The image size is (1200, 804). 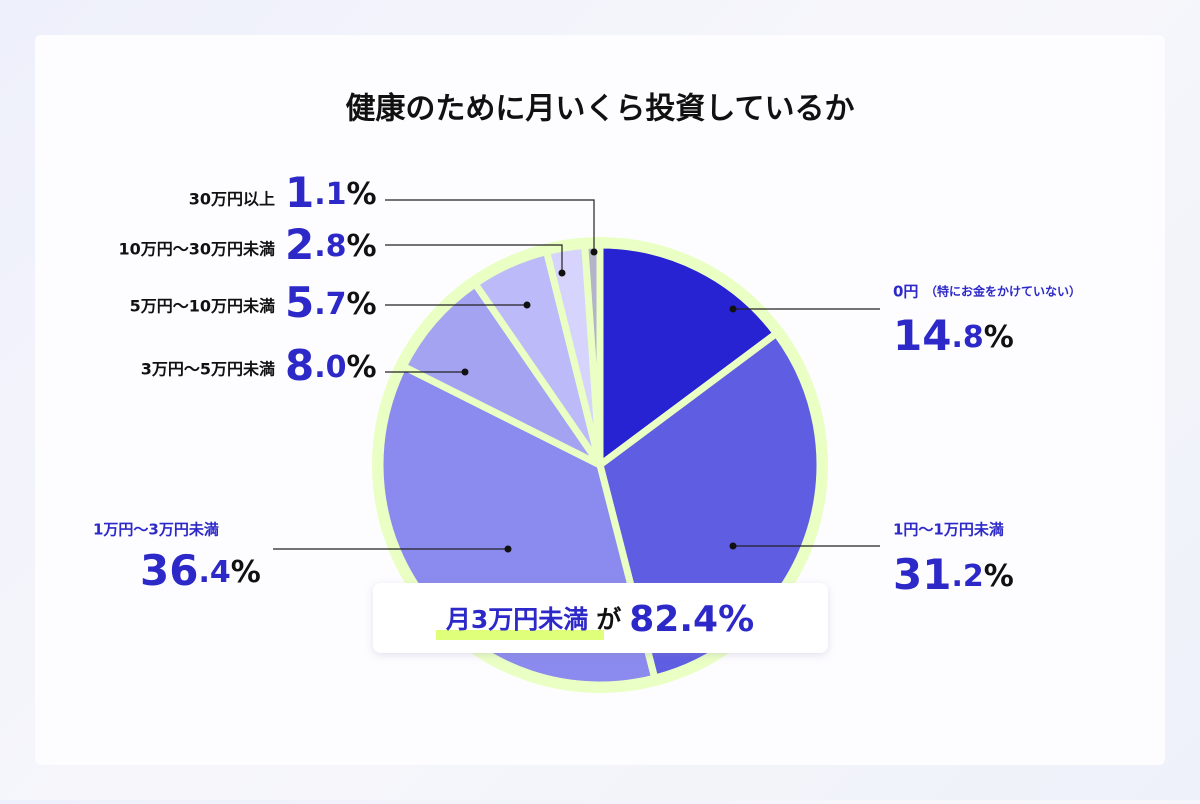 What do you see at coordinates (599, 109) in the screenshot?
I see `chart-title: 健康のために月いくら投資しているか` at bounding box center [599, 109].